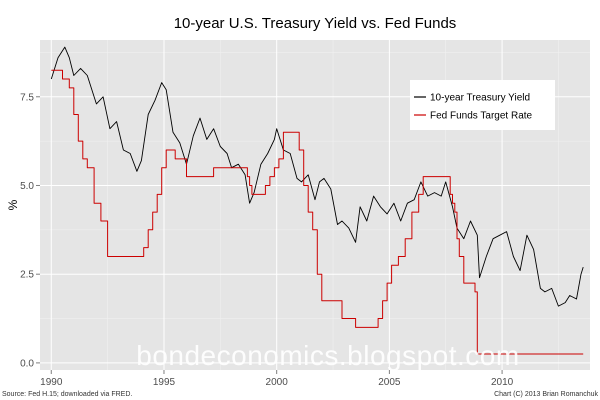  I want to click on legend-label: 10-year Treasury Yield, so click(480, 98).